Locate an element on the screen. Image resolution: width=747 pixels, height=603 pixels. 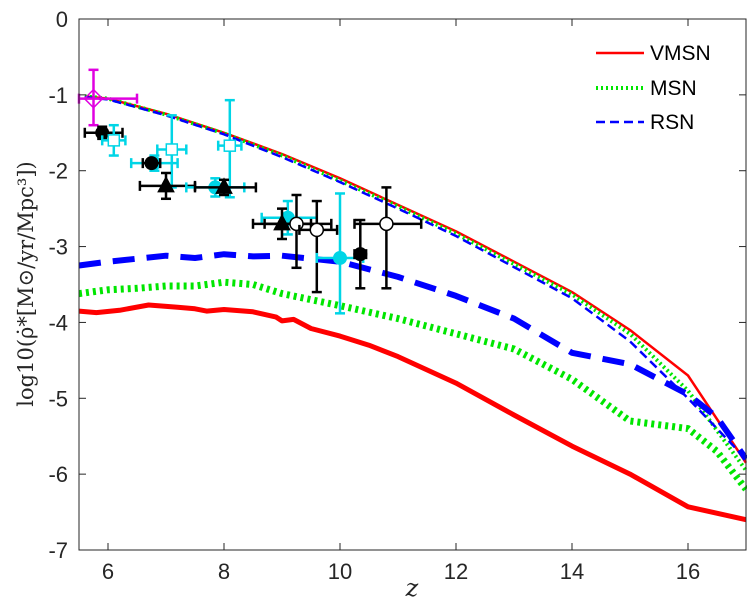
x-tick-label: 10 is located at coordinates (340, 571).